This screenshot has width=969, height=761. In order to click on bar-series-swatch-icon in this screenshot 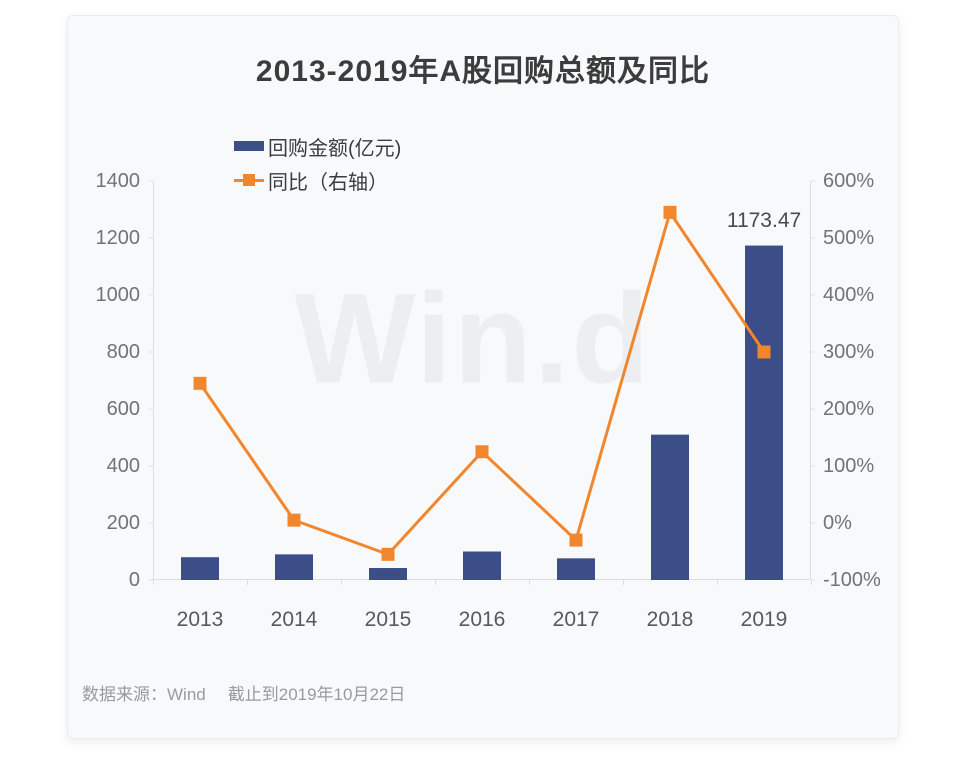, I will do `click(249, 146)`.